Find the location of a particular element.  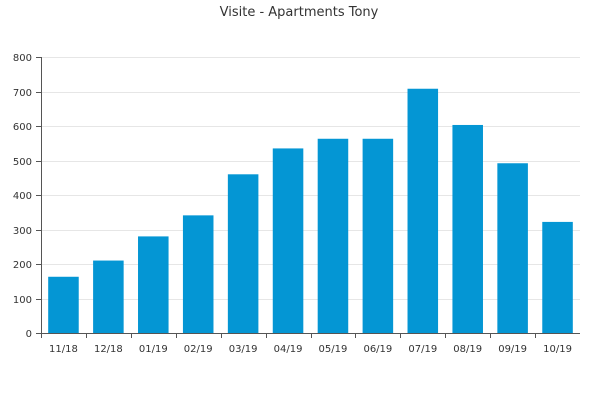

y-tick-label: 600 is located at coordinates (22, 127).